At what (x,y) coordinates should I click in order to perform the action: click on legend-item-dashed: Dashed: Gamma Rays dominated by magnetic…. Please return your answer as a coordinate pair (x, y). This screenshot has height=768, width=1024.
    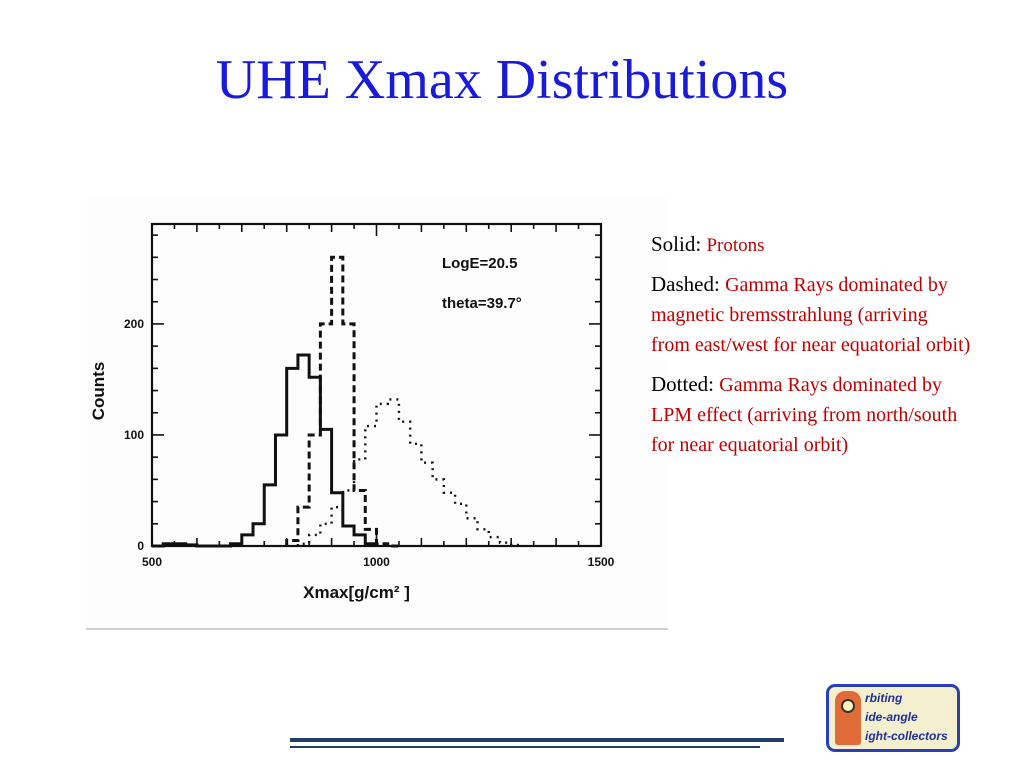
    Looking at the image, I should click on (811, 315).